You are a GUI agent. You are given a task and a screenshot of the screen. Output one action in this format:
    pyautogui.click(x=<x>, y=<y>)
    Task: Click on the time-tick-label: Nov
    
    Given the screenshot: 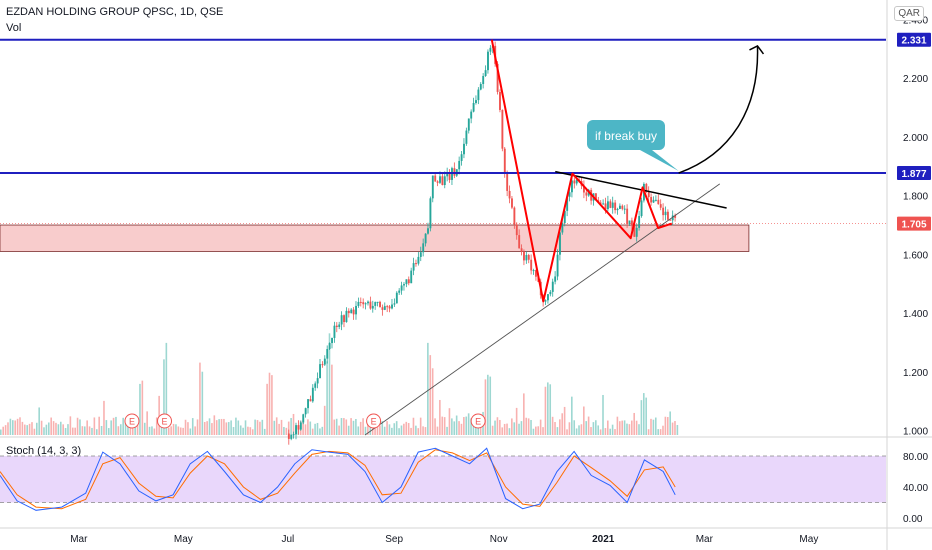 What is the action you would take?
    pyautogui.click(x=499, y=539)
    